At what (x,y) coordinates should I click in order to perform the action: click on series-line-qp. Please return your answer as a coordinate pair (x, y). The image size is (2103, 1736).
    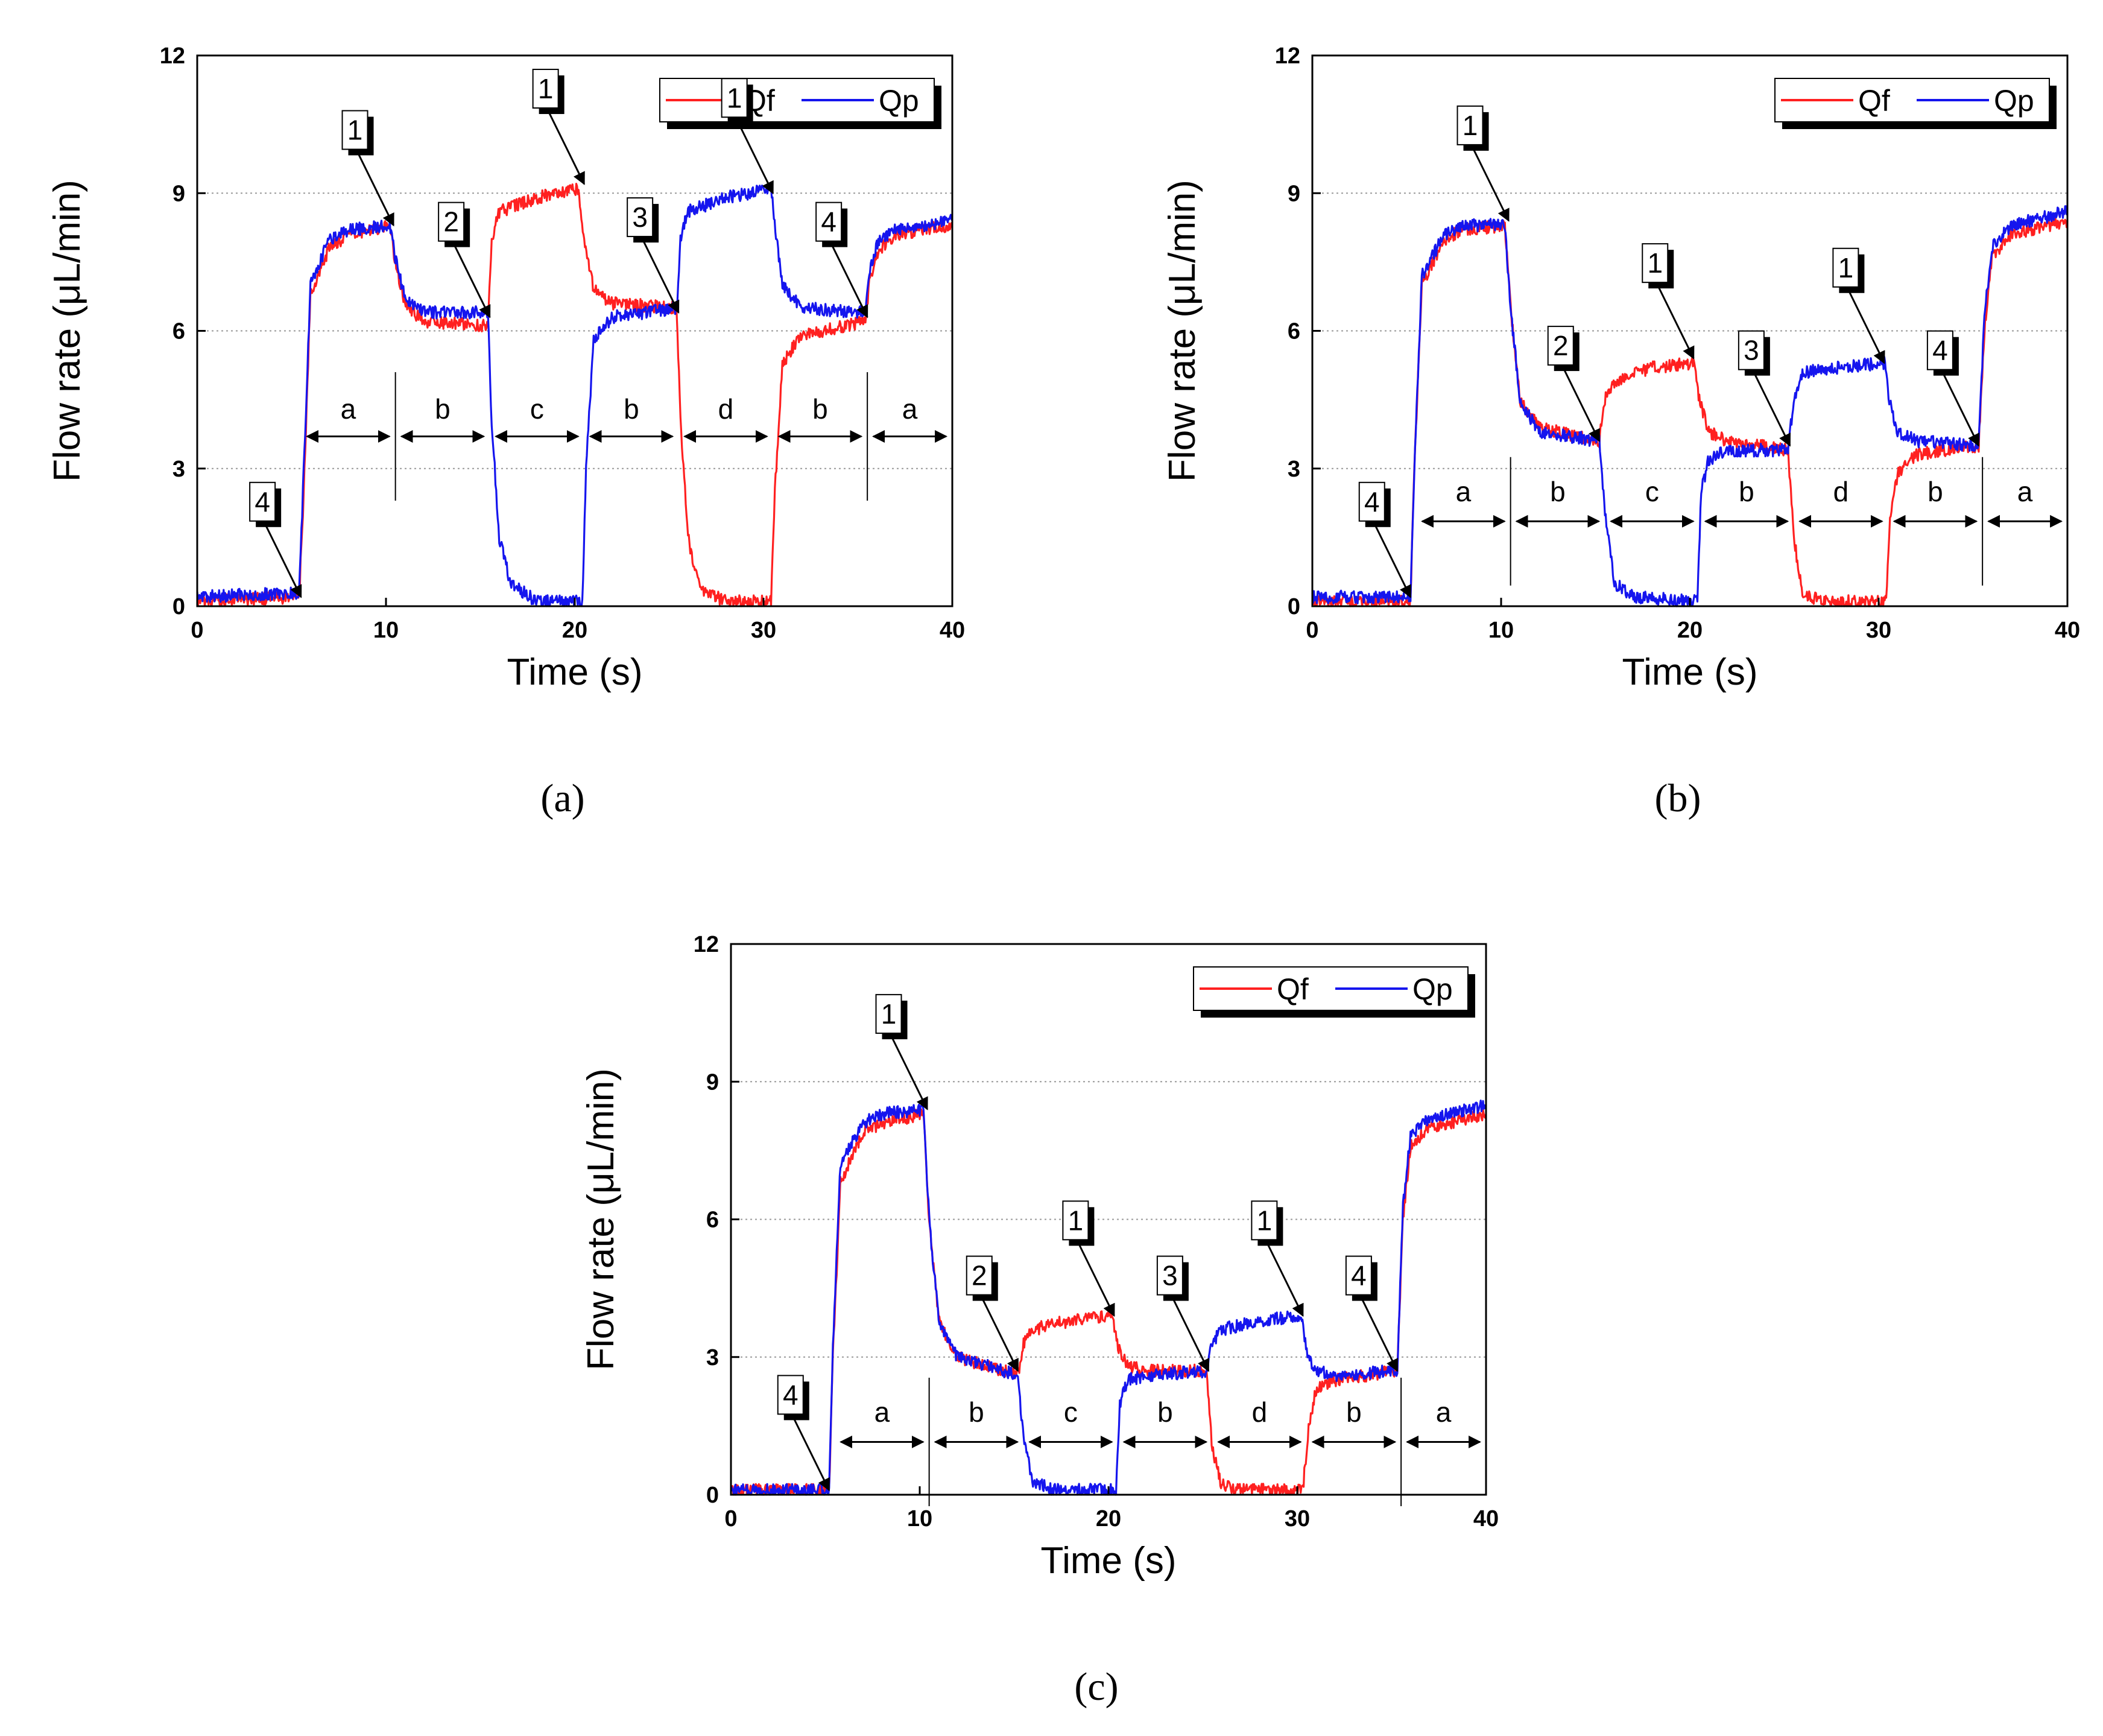
    Looking at the image, I should click on (574, 394).